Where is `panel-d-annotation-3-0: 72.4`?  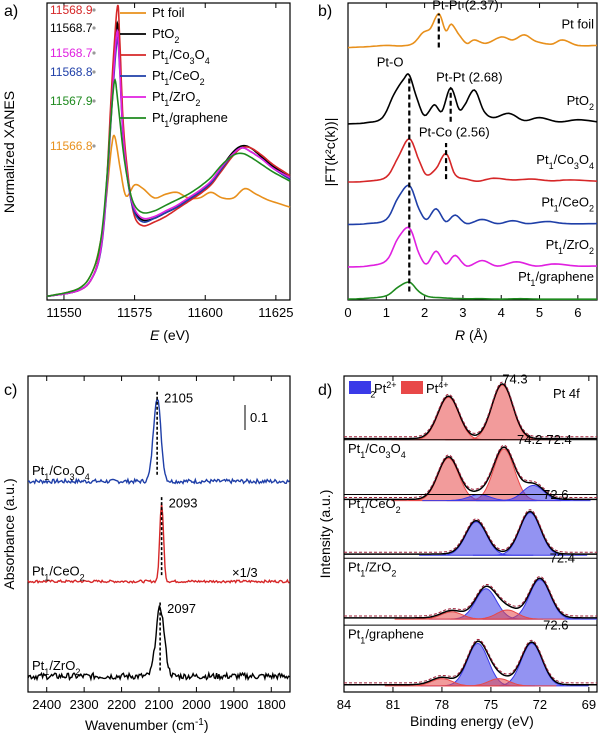
panel-d-annotation-3-0: 72.4 is located at coordinates (562, 558).